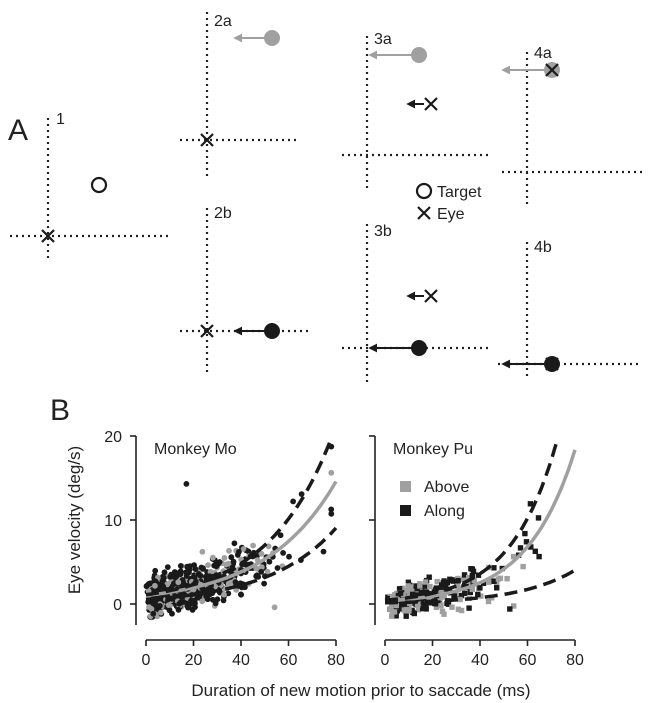  I want to click on subpanel-1: 1, so click(91, 186).